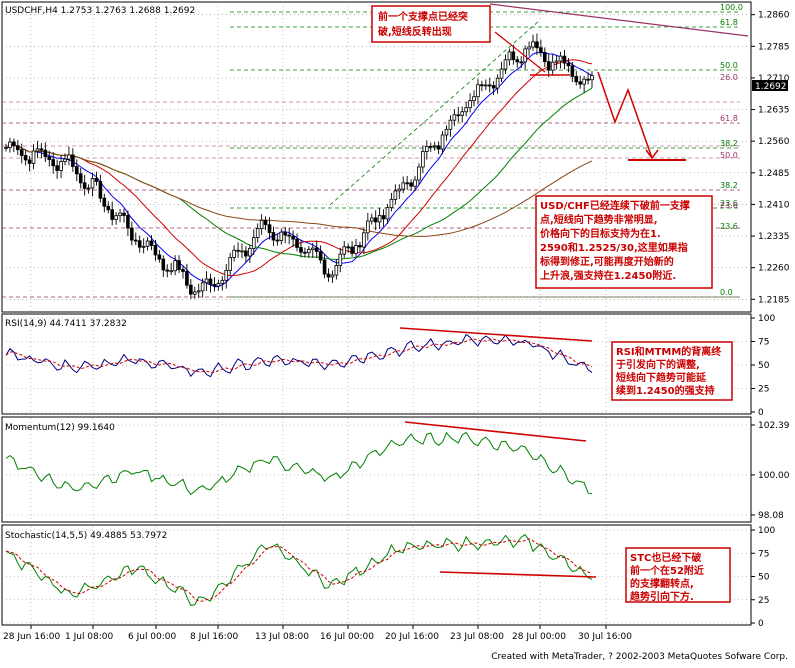 Image resolution: width=795 pixels, height=668 pixels. I want to click on price-tick-label: 1.2185, so click(774, 300).